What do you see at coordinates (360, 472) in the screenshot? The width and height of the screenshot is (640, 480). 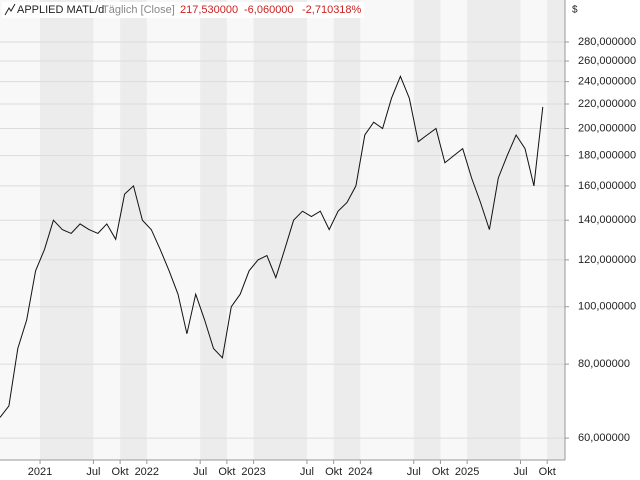 I see `x-tick-label: 2024` at bounding box center [360, 472].